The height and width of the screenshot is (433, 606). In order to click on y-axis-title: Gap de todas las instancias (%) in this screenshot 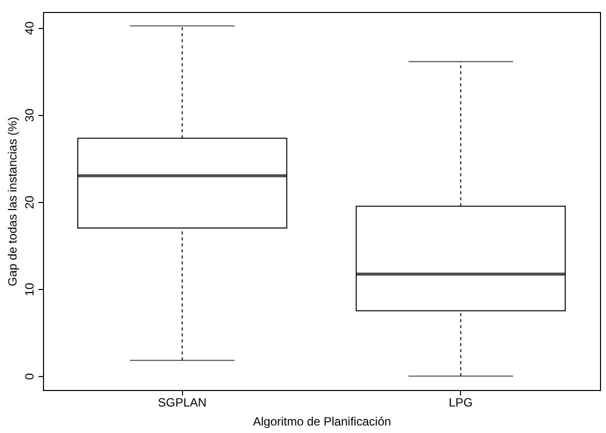, I will do `click(13, 201)`.